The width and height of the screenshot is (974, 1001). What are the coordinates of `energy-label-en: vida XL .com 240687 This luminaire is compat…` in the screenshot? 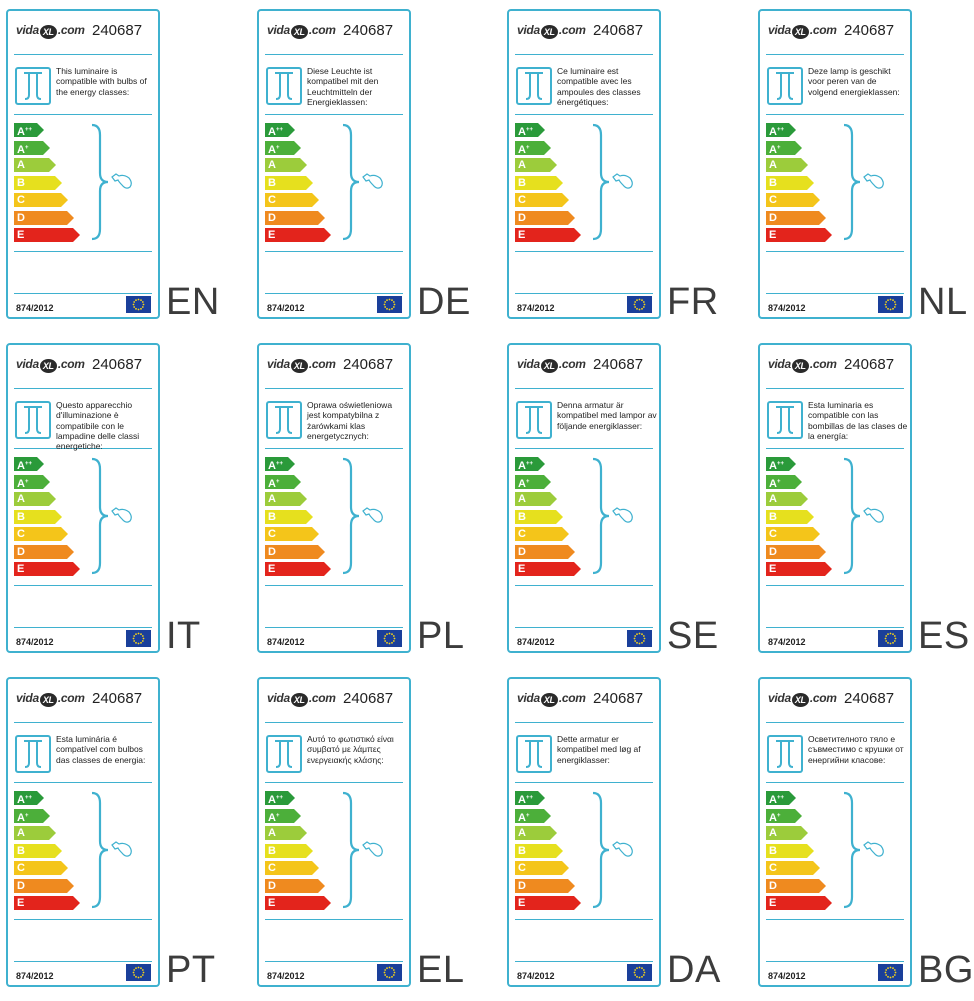 It's located at (128, 171).